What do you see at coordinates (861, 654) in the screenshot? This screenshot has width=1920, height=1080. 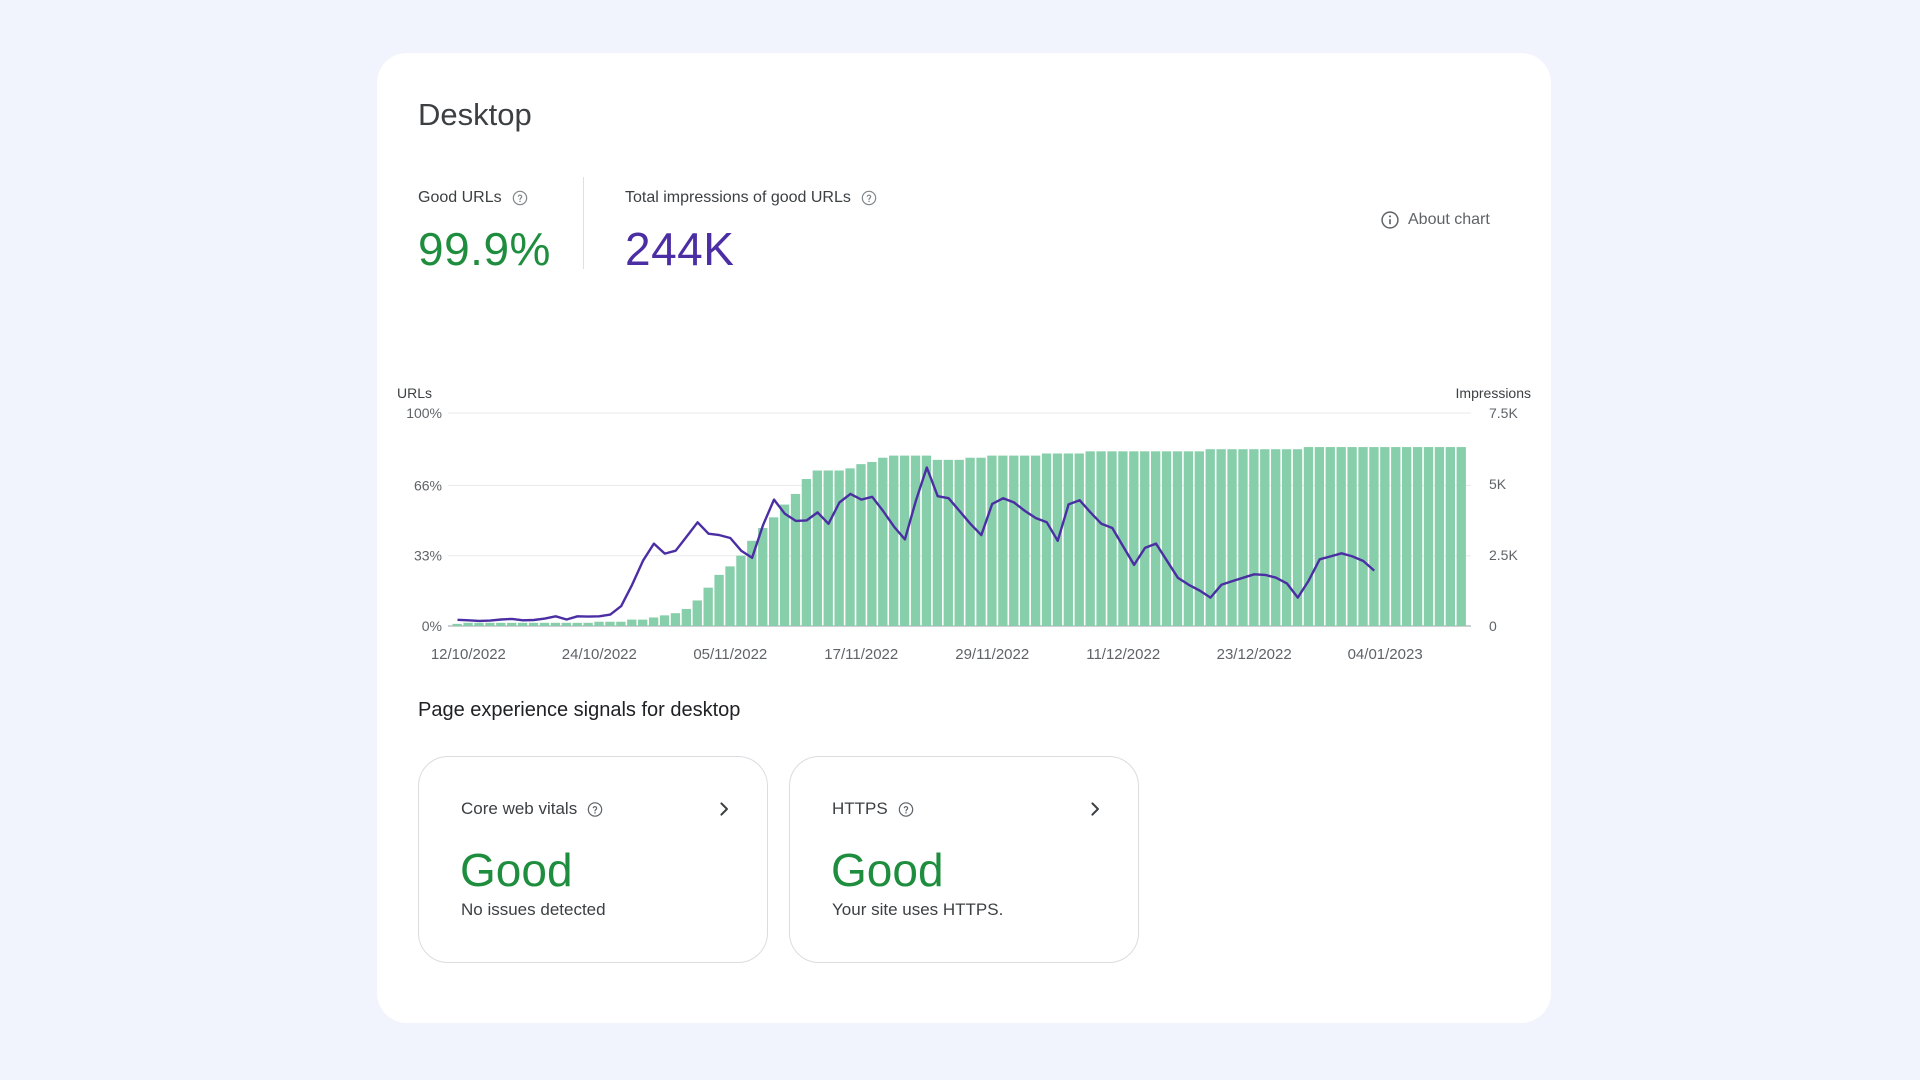 I see `x-axis-tick-label: 17/11/2022` at bounding box center [861, 654].